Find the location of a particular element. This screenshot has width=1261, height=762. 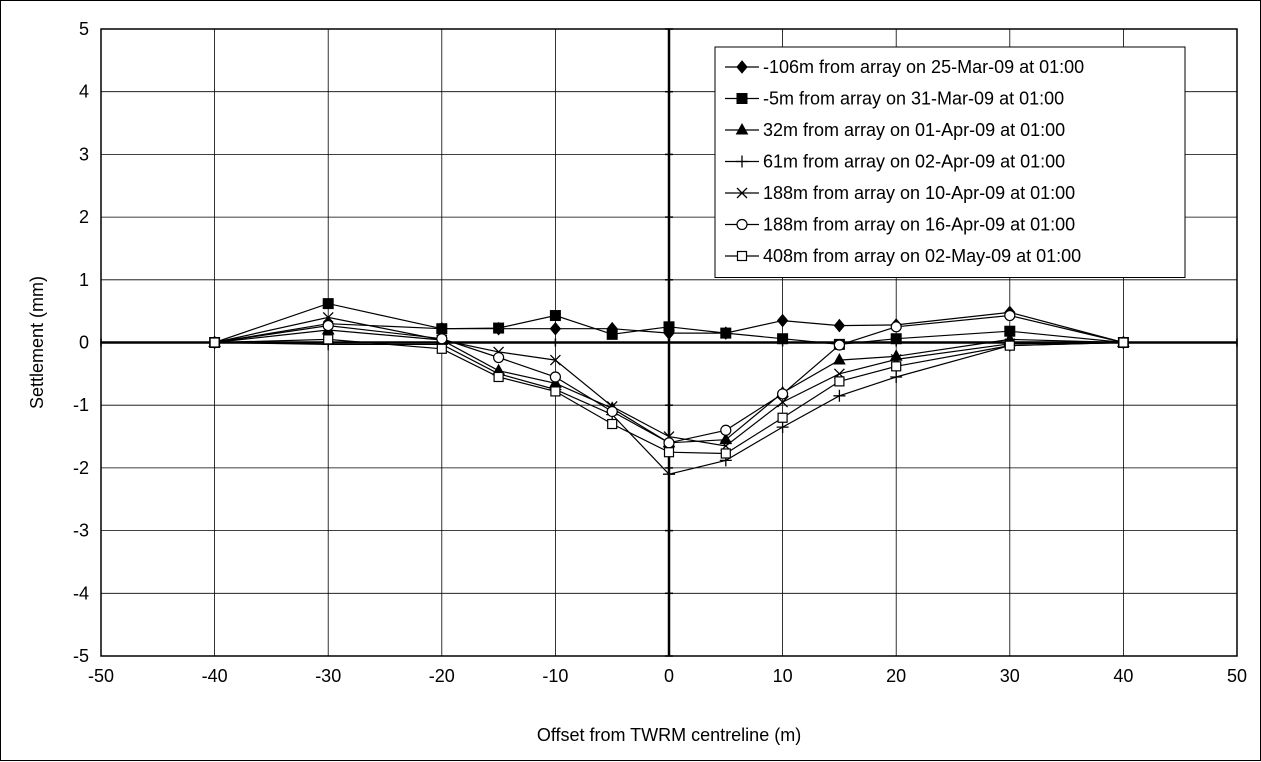

legend-entry: 408m from array on 02-May-09 at 01:00 is located at coordinates (903, 256).